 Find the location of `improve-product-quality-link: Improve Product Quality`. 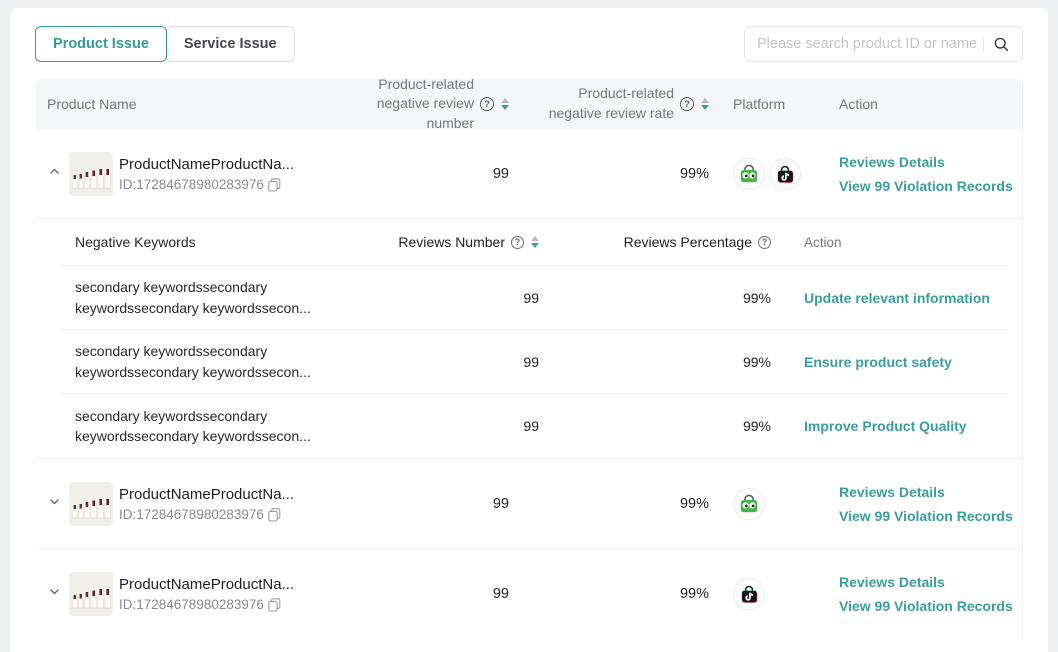

improve-product-quality-link: Improve Product Quality is located at coordinates (885, 426).